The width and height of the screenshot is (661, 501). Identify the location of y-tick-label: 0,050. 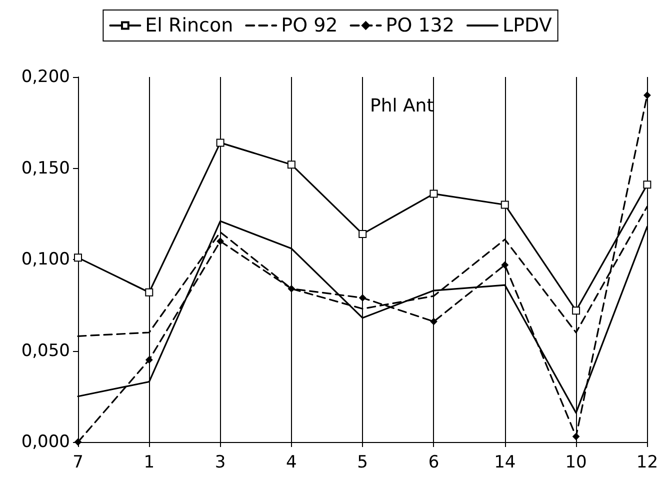
(45, 350).